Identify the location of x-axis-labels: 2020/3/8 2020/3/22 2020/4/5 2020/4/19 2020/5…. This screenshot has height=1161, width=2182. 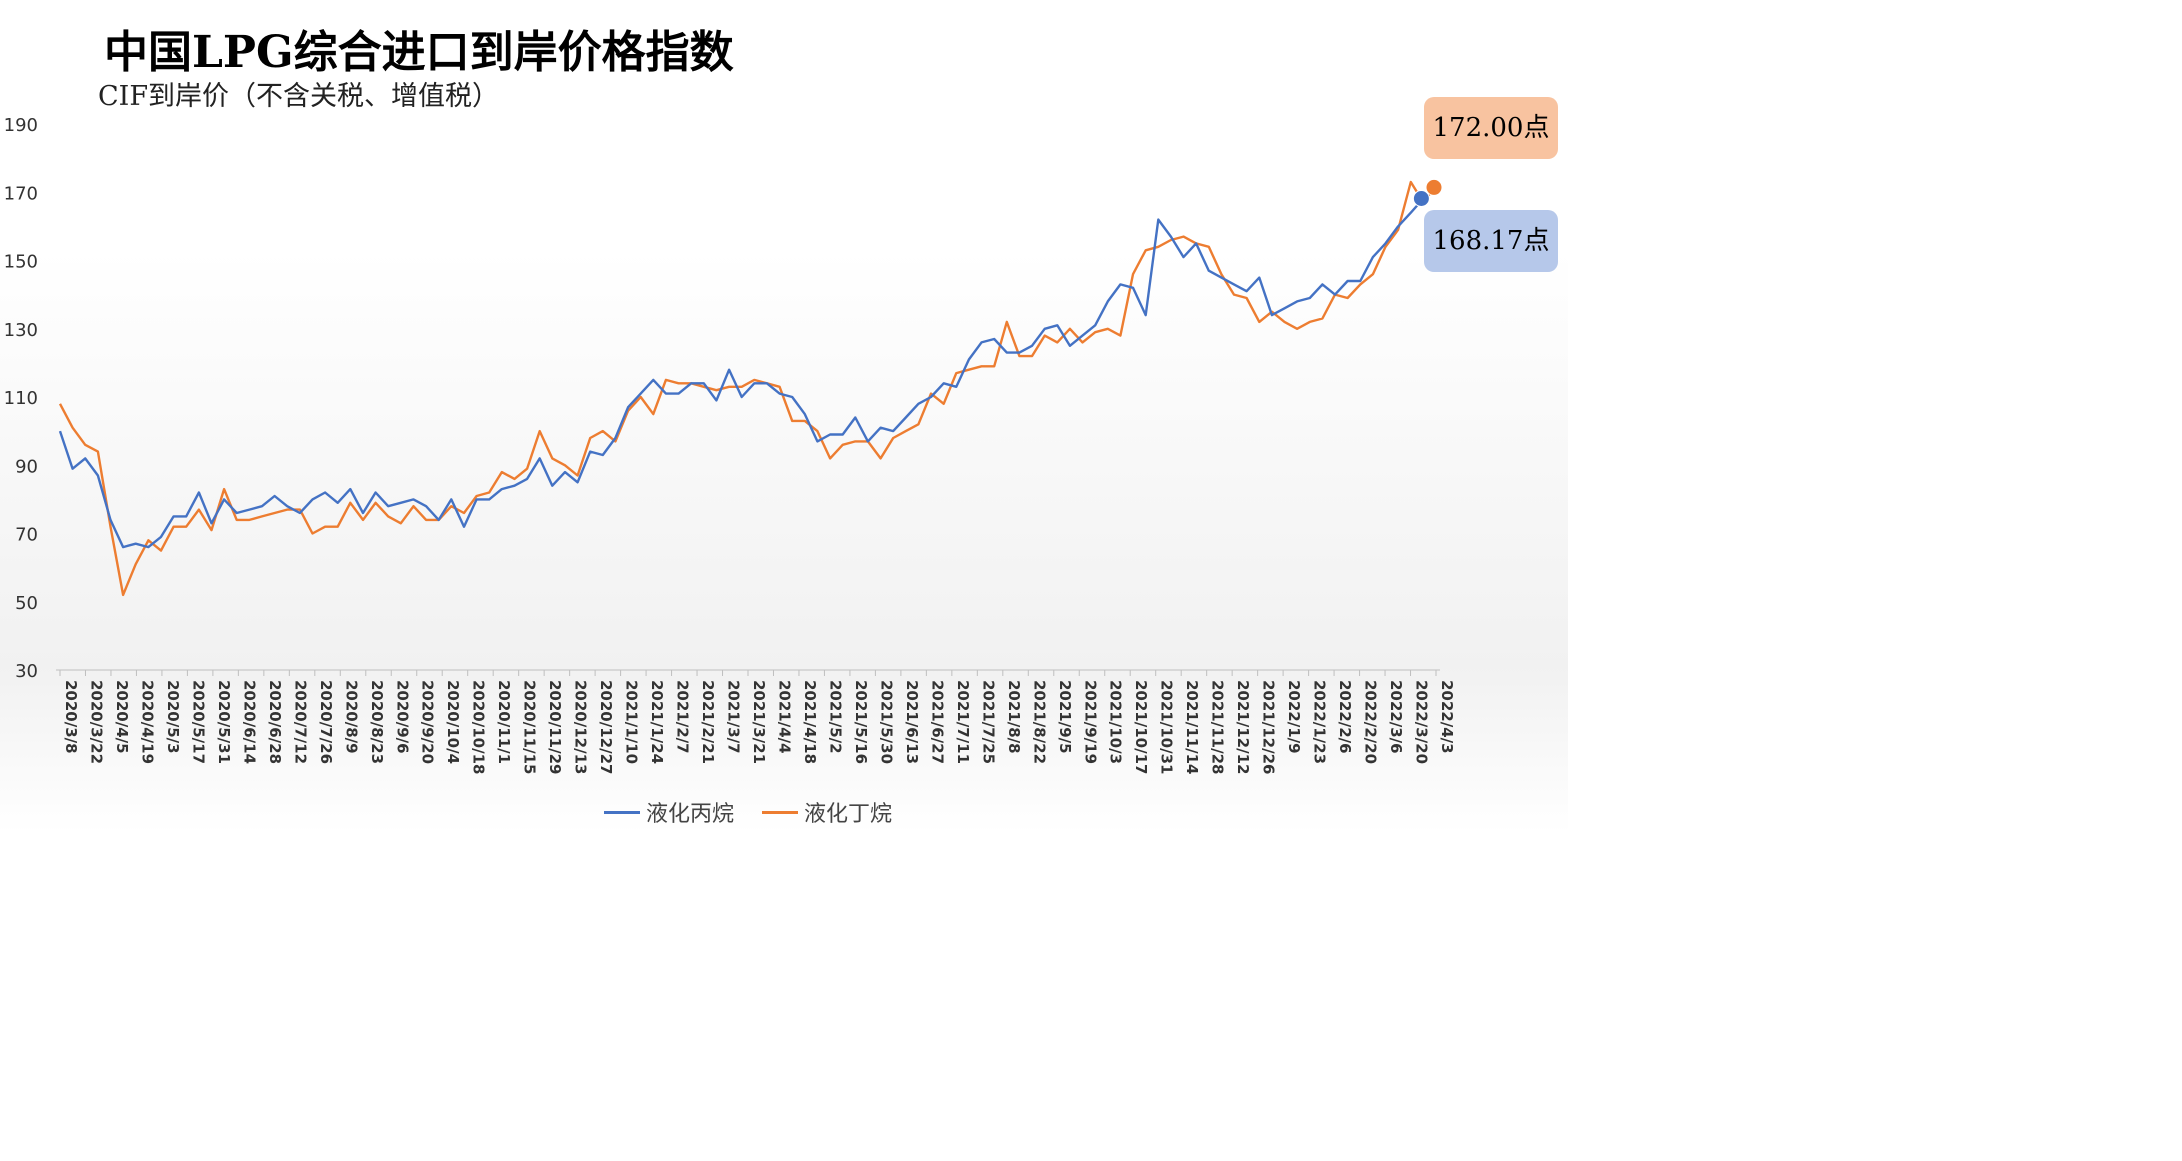
(759, 727).